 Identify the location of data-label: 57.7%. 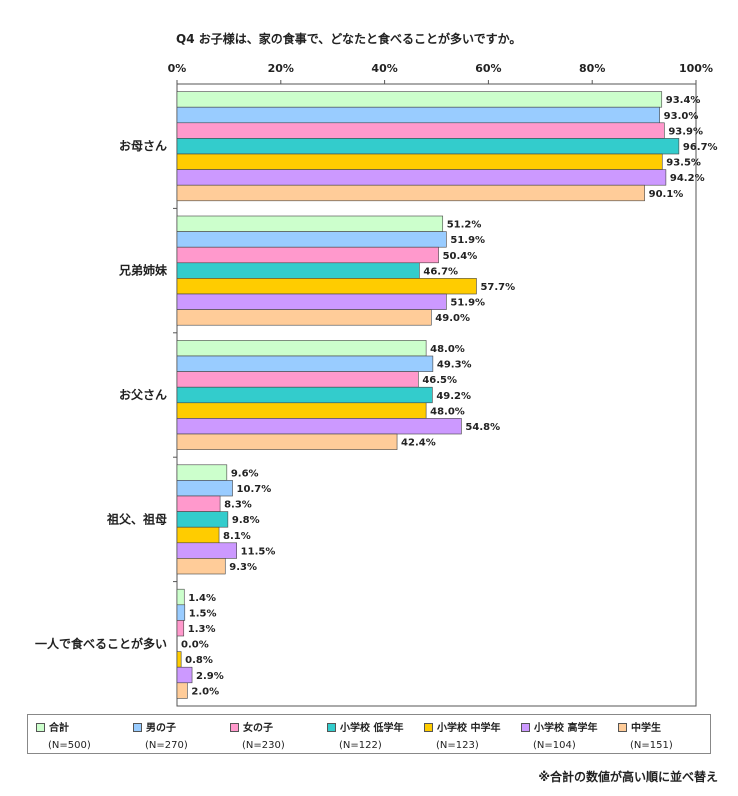
(497, 287).